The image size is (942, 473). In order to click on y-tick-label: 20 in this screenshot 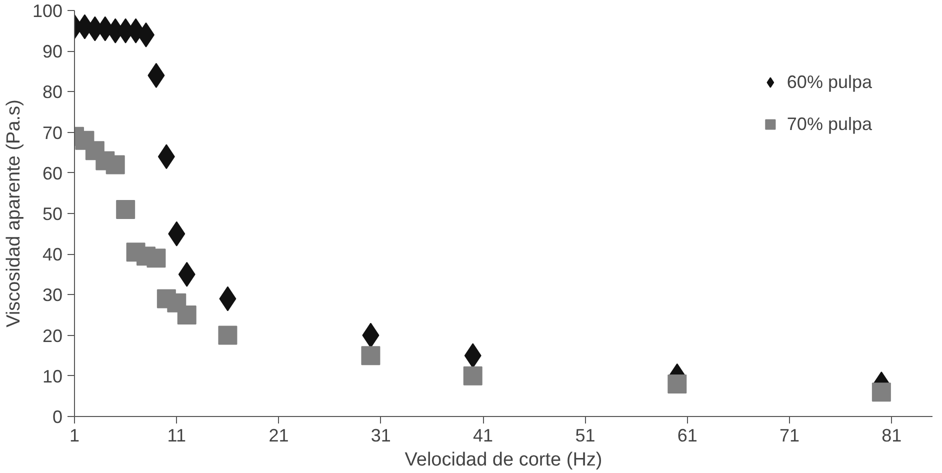, I will do `click(52, 336)`.